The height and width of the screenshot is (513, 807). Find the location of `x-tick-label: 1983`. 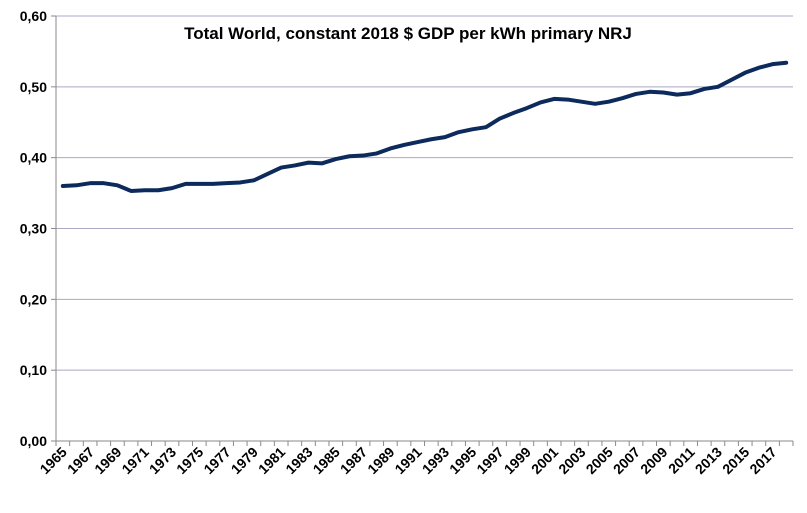

x-tick-label: 1983 is located at coordinates (298, 460).